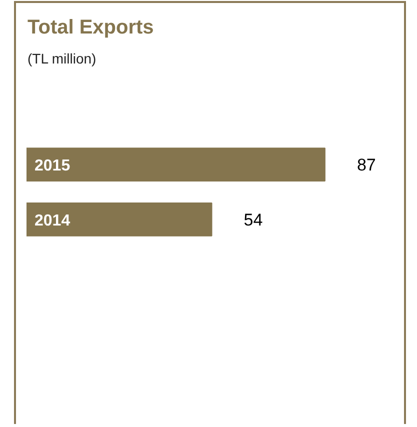  I want to click on y-tick-label: 2015, so click(52, 166).